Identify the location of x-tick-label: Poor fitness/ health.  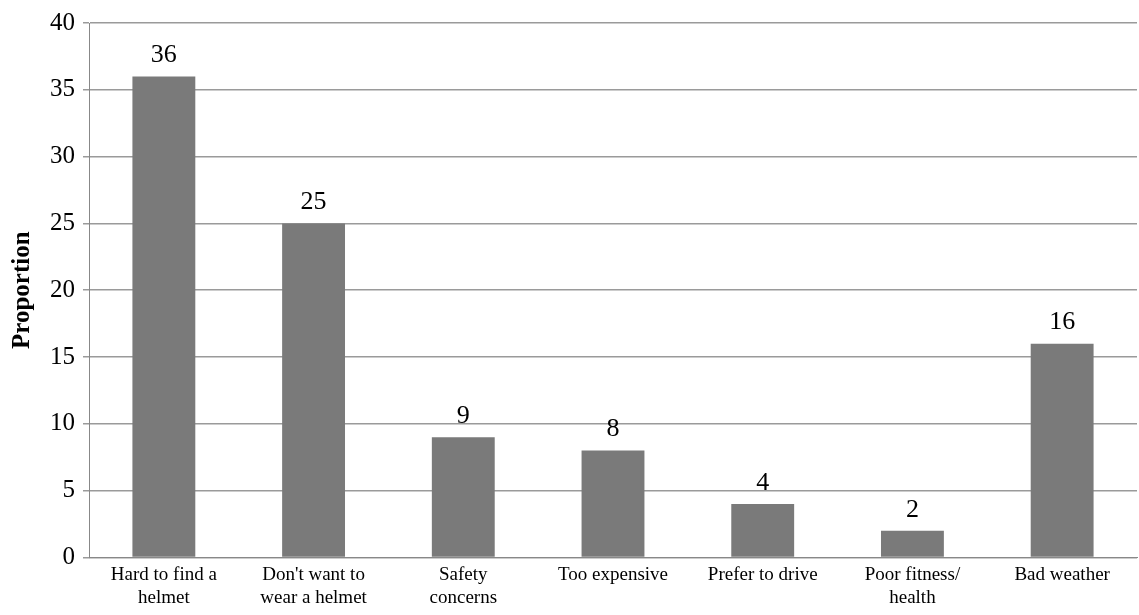
(912, 584).